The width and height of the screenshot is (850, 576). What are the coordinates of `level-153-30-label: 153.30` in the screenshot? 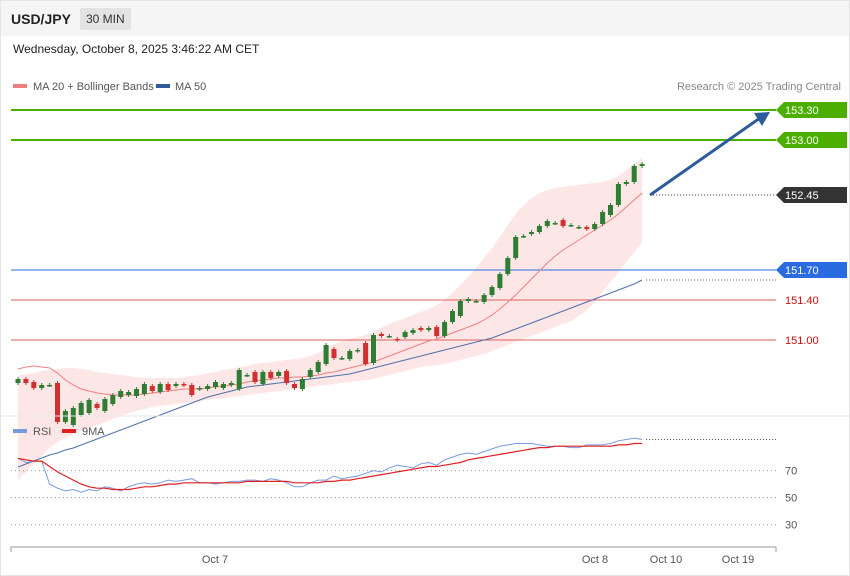 It's located at (802, 111).